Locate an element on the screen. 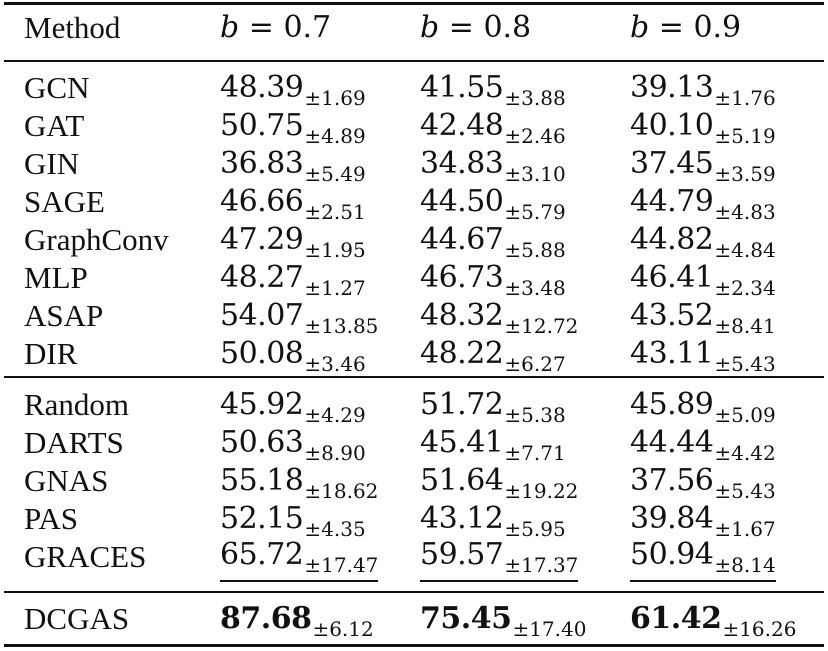  score-cell: 40.10±5.19 is located at coordinates (703, 127).